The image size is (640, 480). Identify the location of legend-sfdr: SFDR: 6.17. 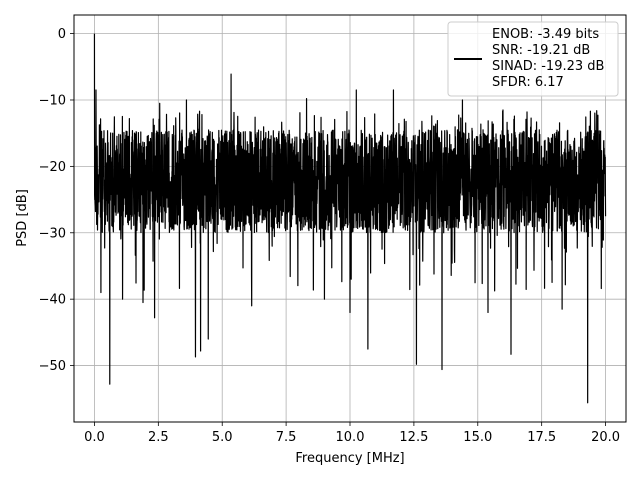
(528, 82).